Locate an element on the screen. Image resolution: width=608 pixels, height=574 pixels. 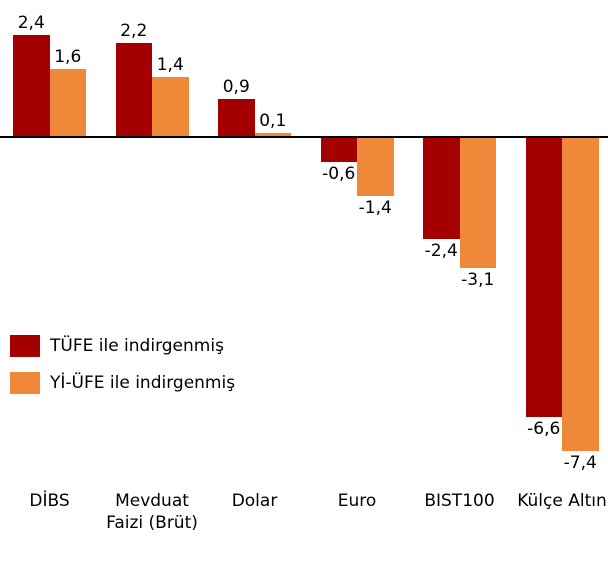
x-tick-label: Mevduat Faizi (Brüt) is located at coordinates (152, 512).